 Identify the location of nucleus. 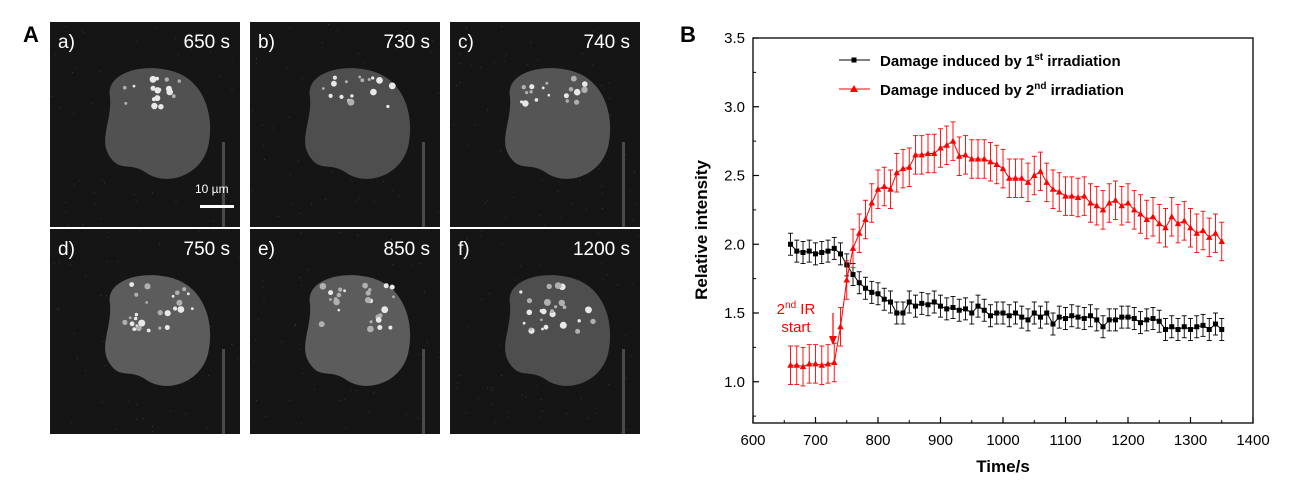
(558, 330).